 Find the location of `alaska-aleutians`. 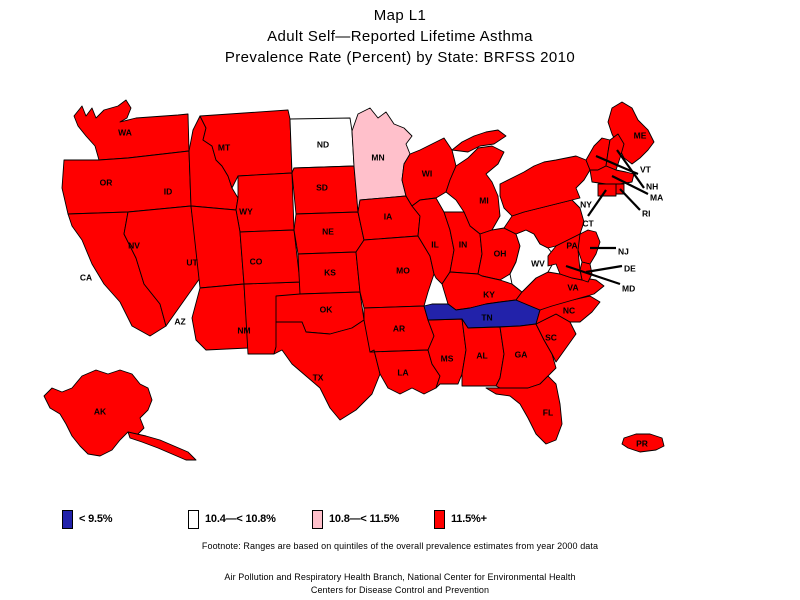

alaska-aleutians is located at coordinates (162, 446).